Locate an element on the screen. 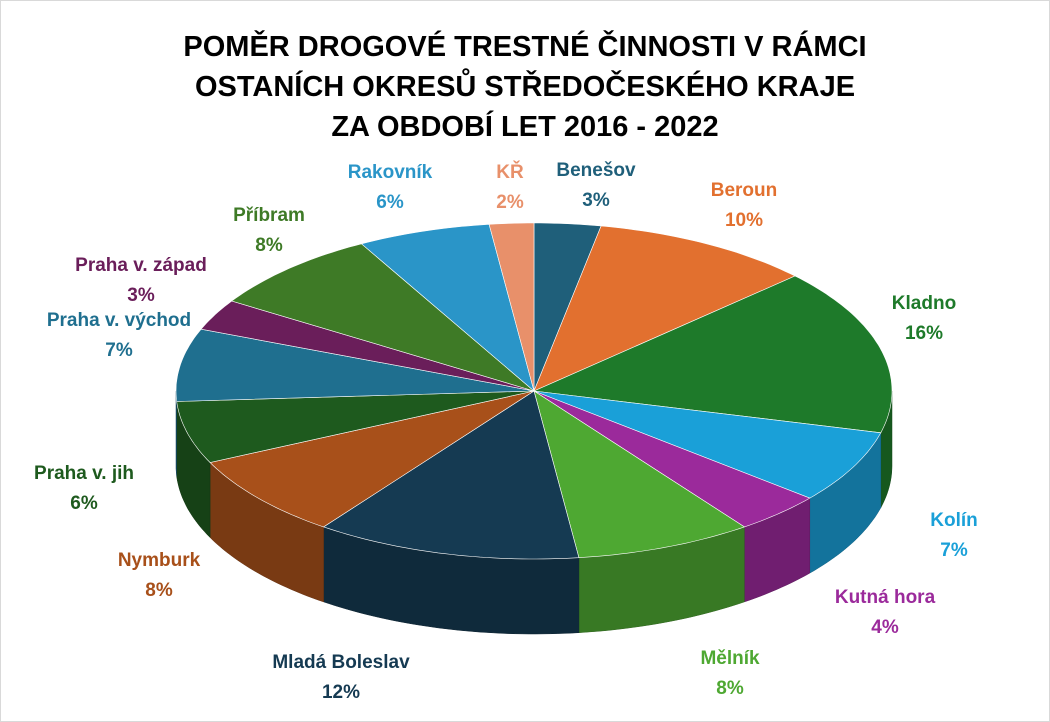  data-label-name: Praha v. západ is located at coordinates (141, 265).